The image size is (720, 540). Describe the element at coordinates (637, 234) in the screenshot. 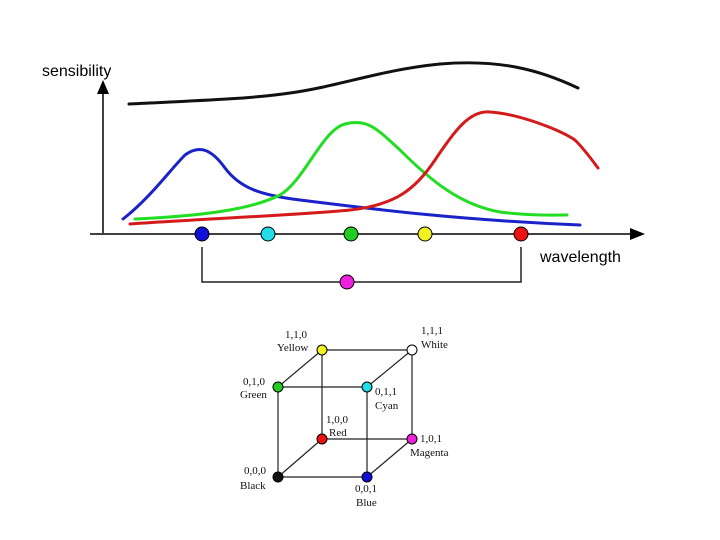

I see `x-axis-arrowhead` at that location.